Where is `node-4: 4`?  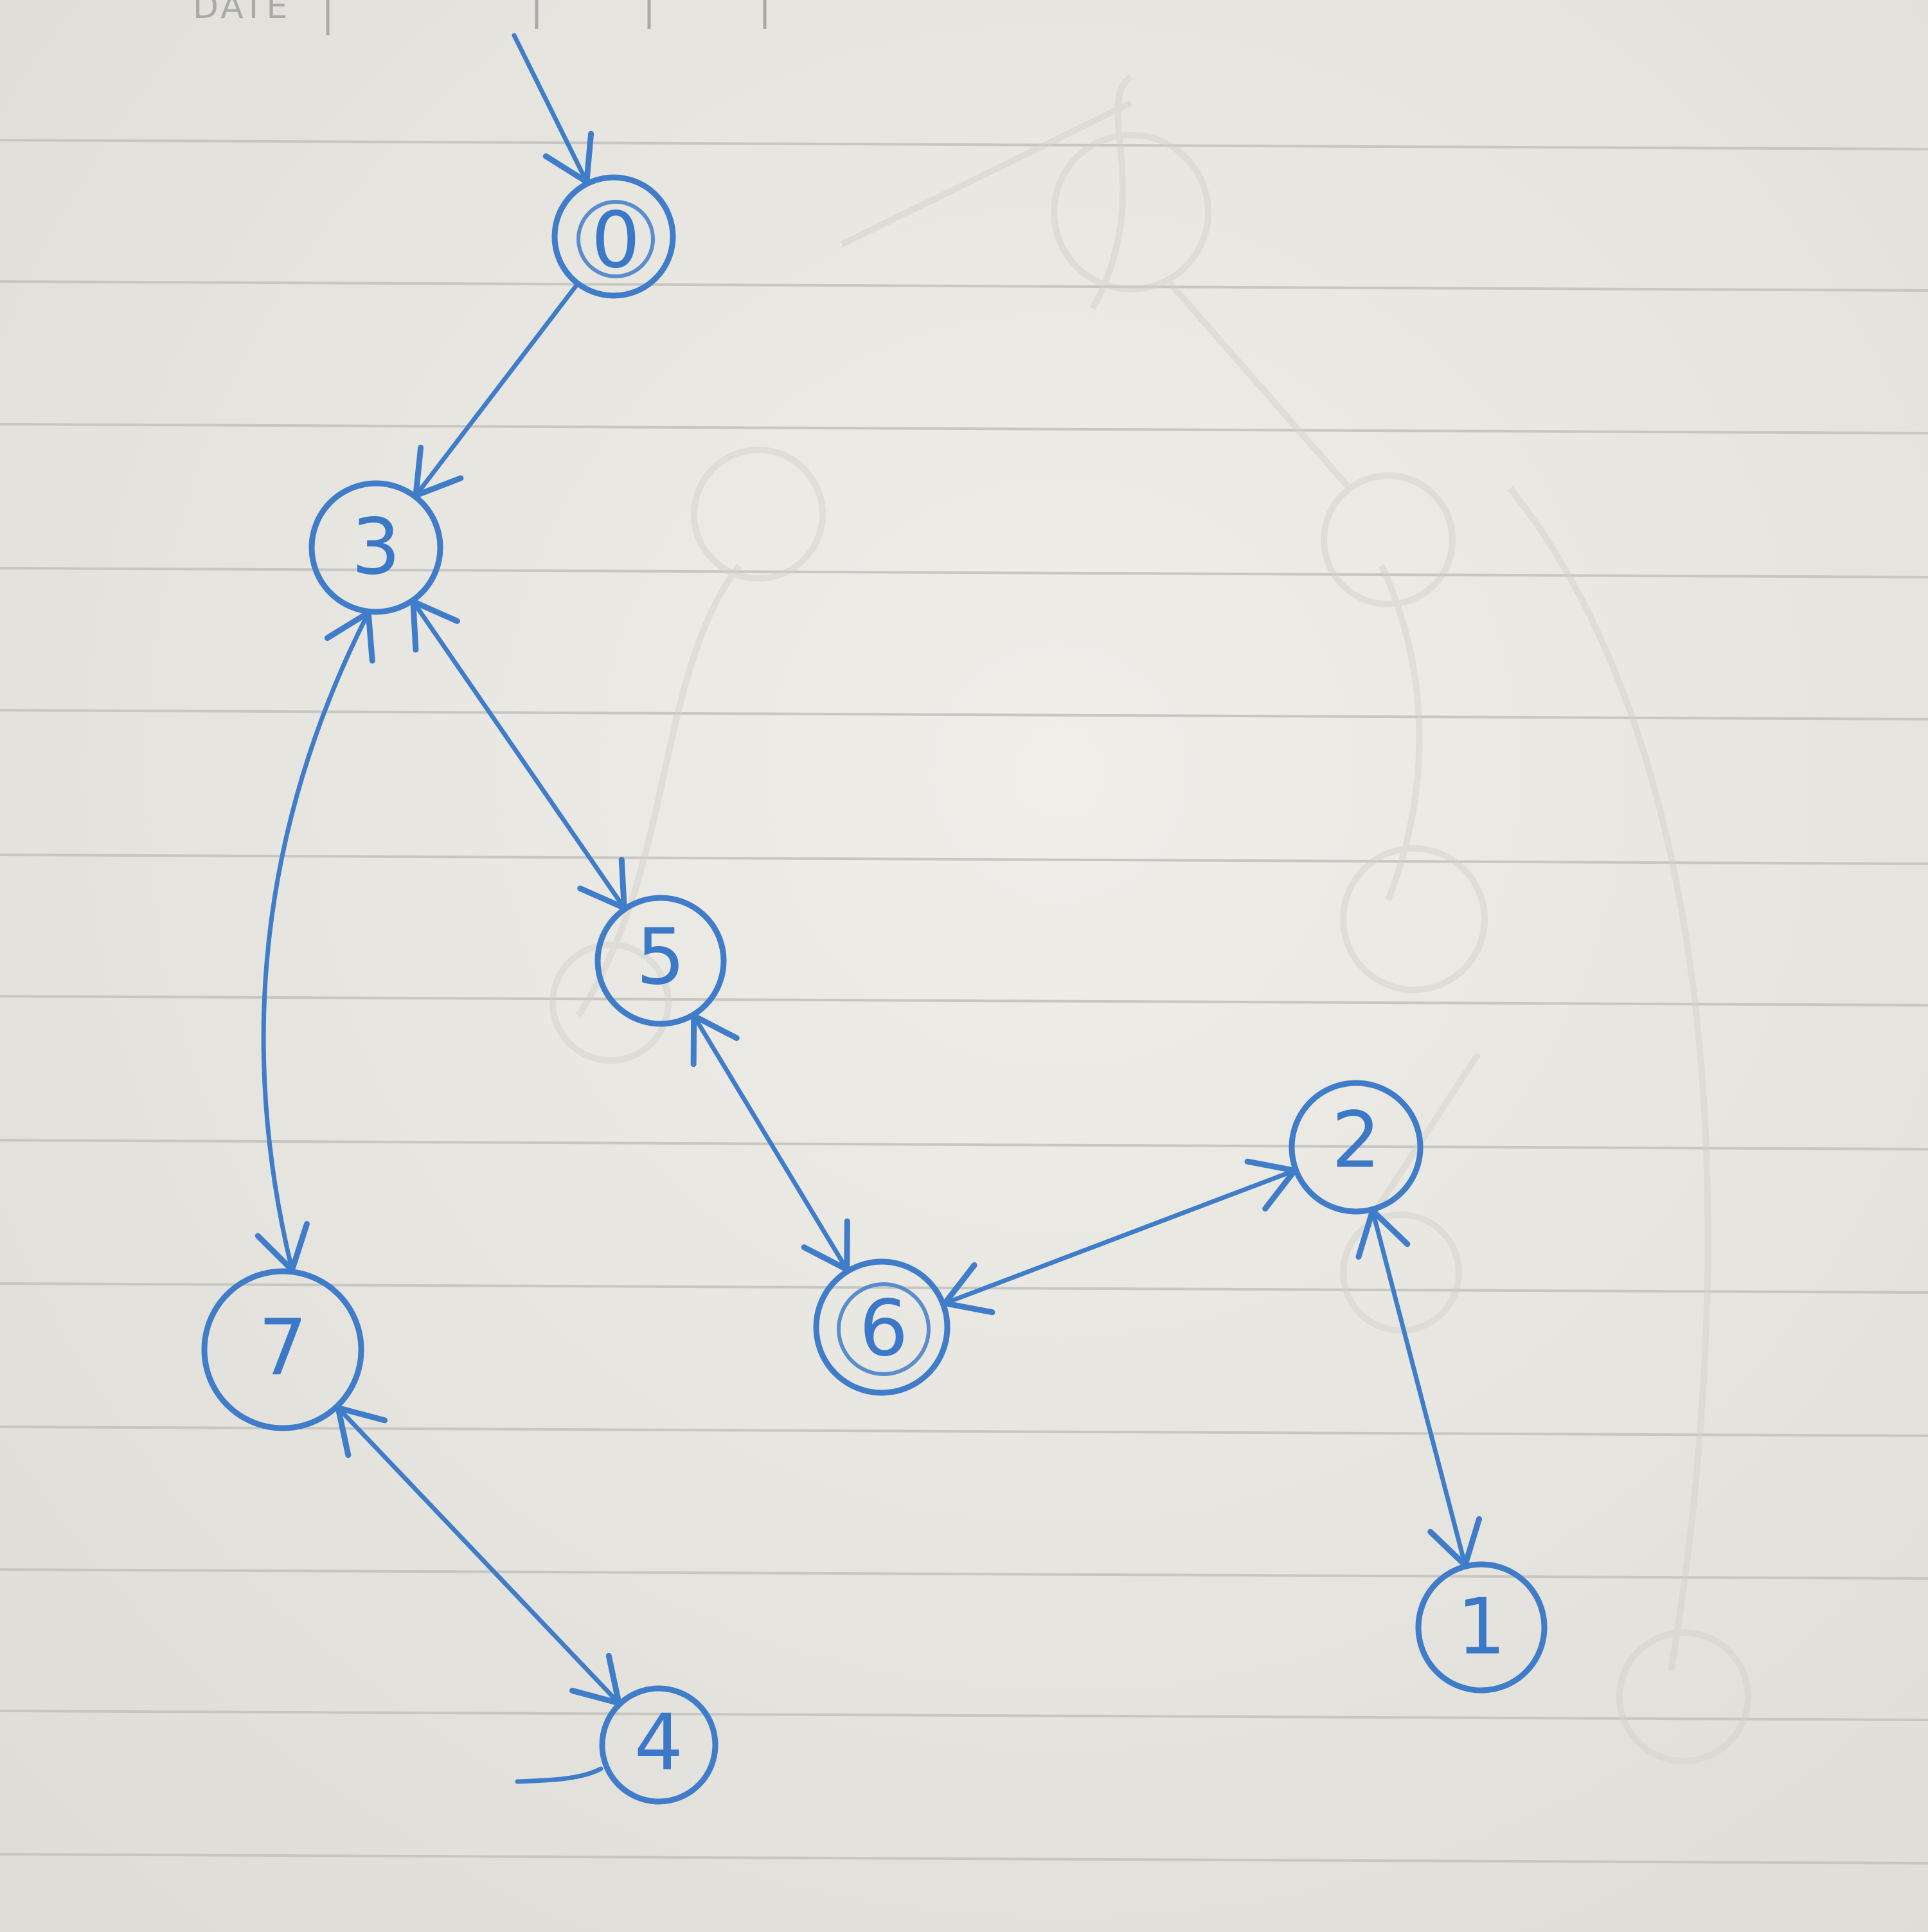 node-4: 4 is located at coordinates (659, 1745).